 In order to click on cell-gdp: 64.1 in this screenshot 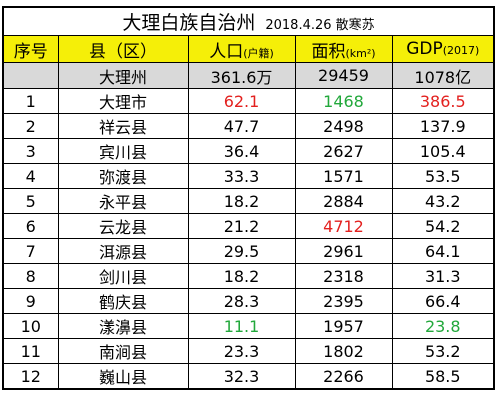, I will do `click(443, 251)`.